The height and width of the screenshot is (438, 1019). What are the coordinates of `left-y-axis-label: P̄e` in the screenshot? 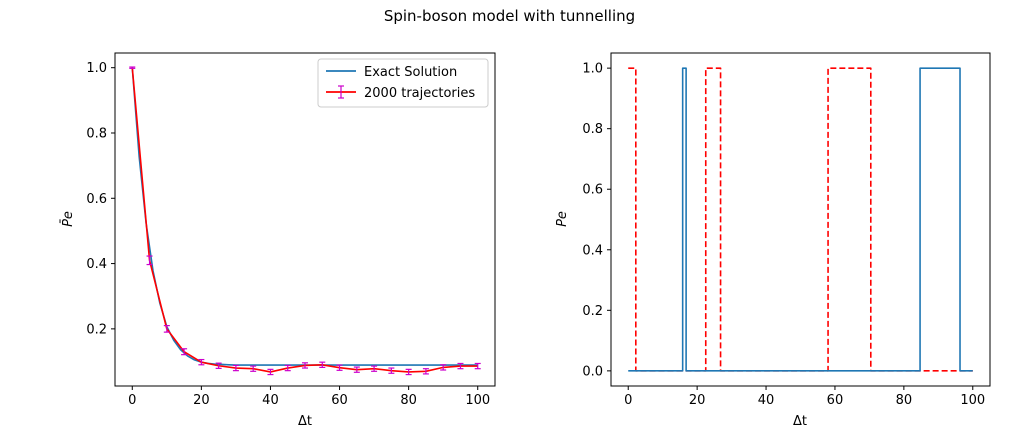 It's located at (68, 219).